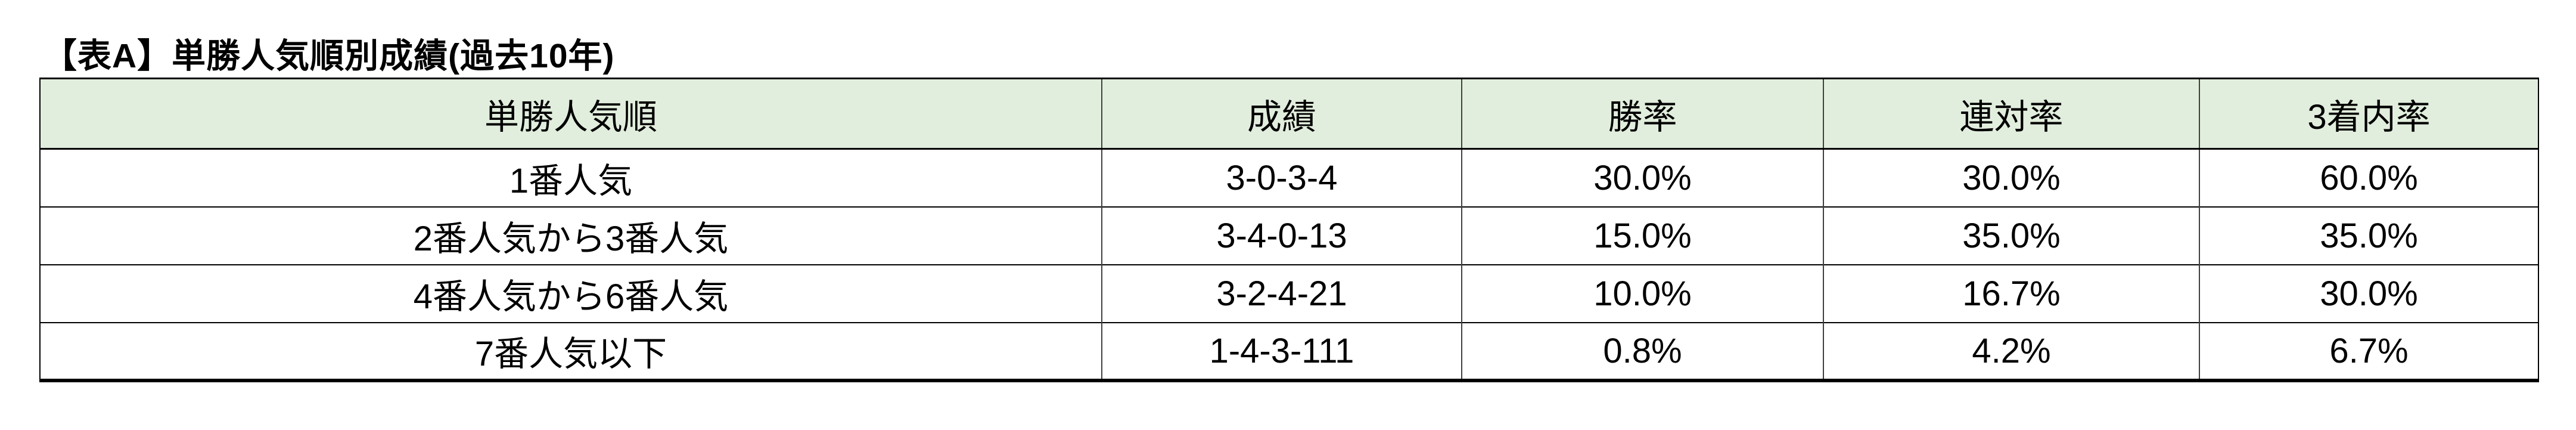 This screenshot has height=430, width=2576. I want to click on cell-show-rate: 30.0%, so click(2368, 293).